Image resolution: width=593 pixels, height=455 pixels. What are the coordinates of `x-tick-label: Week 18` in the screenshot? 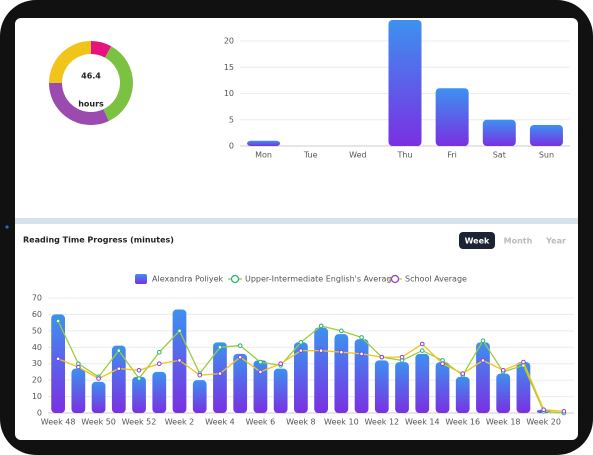 It's located at (503, 422).